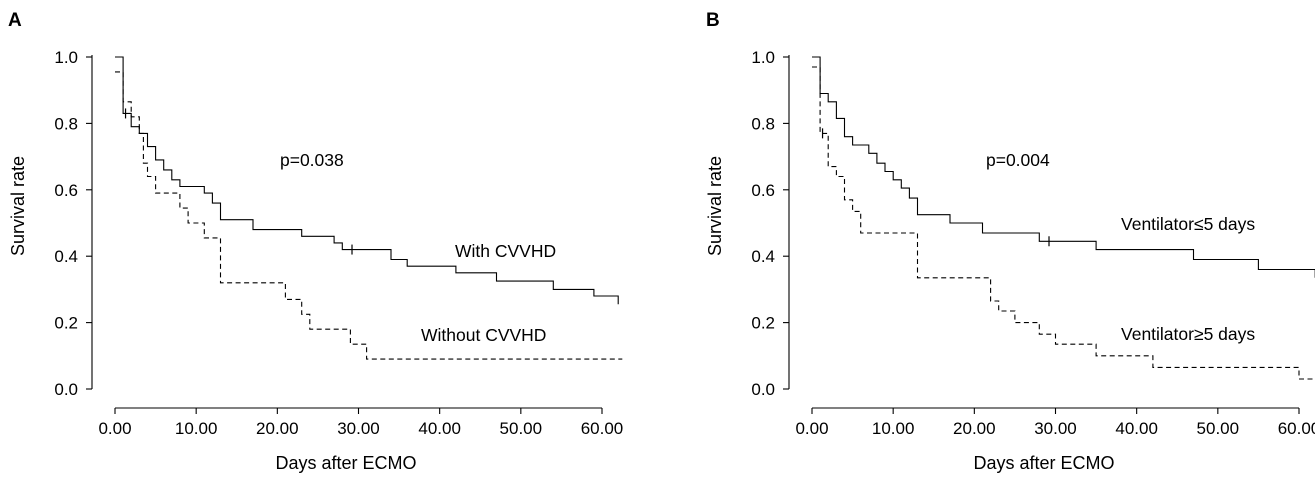 This screenshot has width=1315, height=478. Describe the element at coordinates (1188, 334) in the screenshot. I see `legend-label: Ventilator≥5 days` at that location.